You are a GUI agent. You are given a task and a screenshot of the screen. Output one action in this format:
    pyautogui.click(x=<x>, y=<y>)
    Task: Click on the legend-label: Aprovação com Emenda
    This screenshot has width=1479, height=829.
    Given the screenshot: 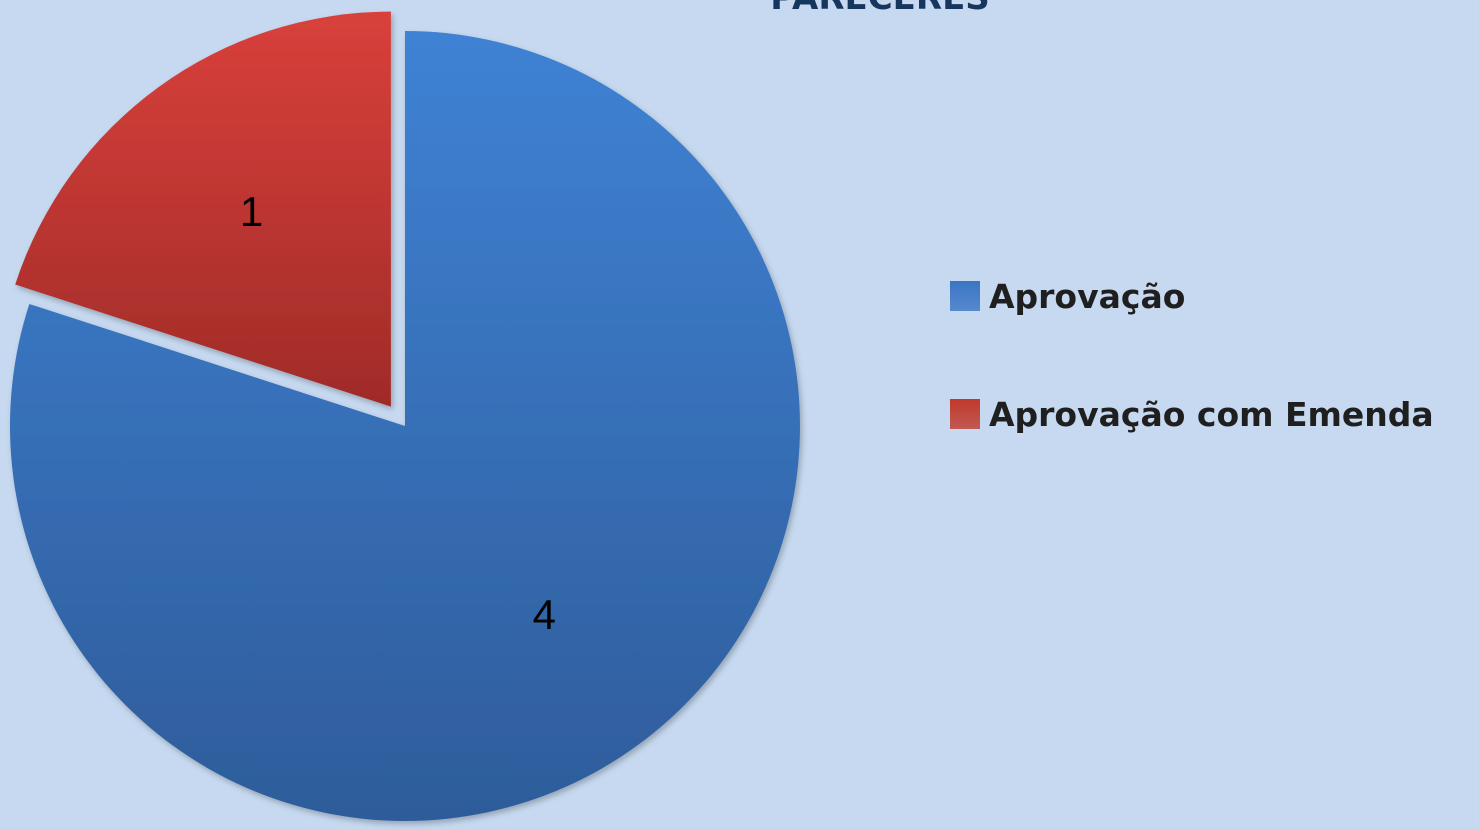 What is the action you would take?
    pyautogui.click(x=1211, y=414)
    